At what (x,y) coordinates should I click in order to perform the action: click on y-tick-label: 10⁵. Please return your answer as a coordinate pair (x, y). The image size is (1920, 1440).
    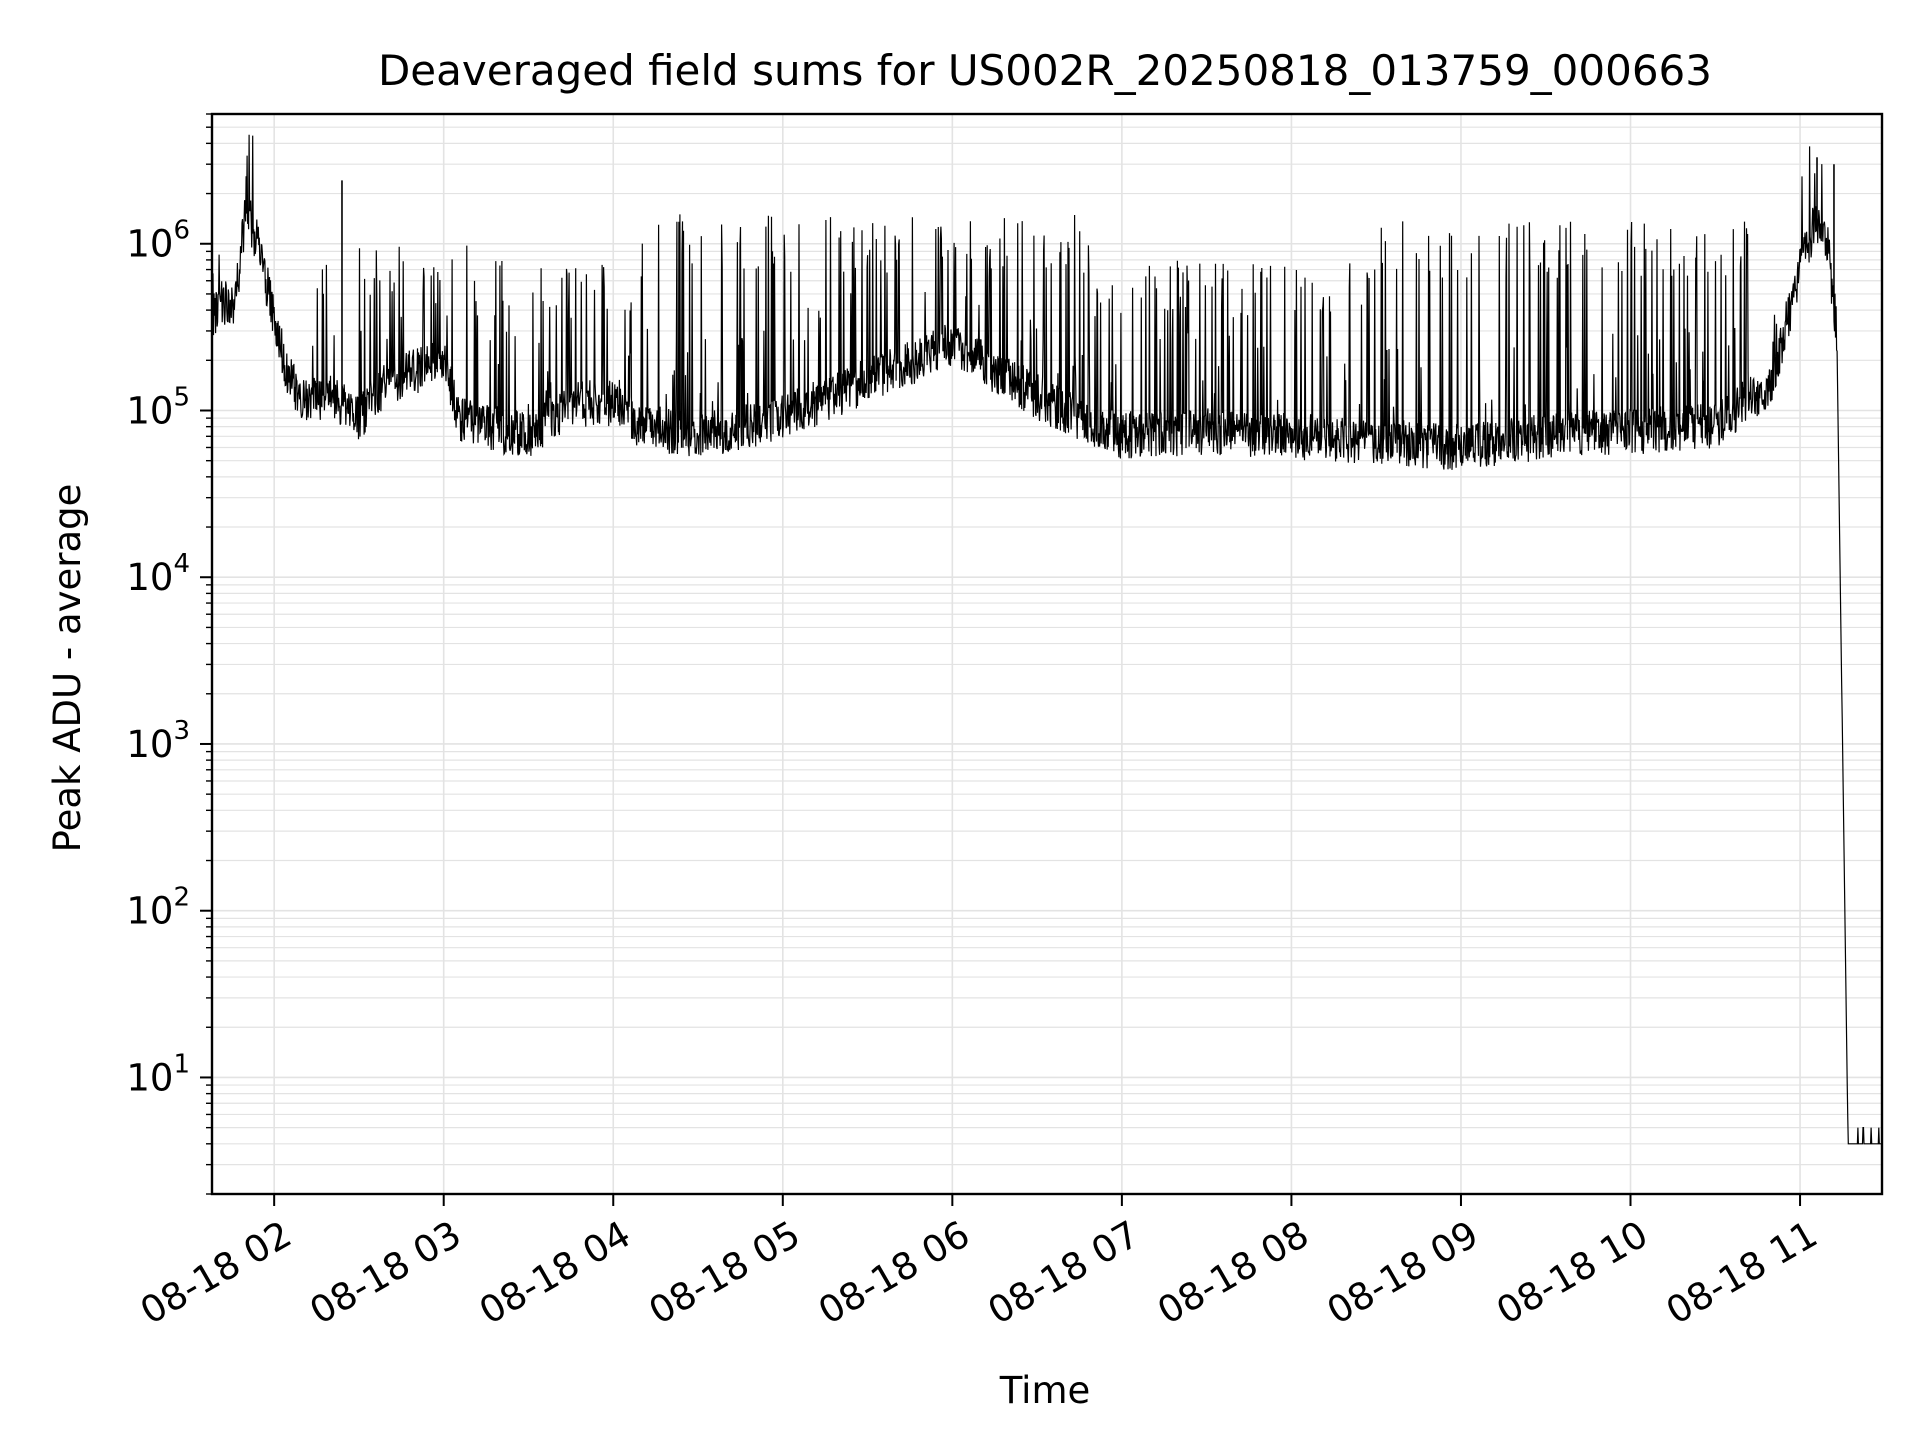
    Looking at the image, I should click on (158, 407).